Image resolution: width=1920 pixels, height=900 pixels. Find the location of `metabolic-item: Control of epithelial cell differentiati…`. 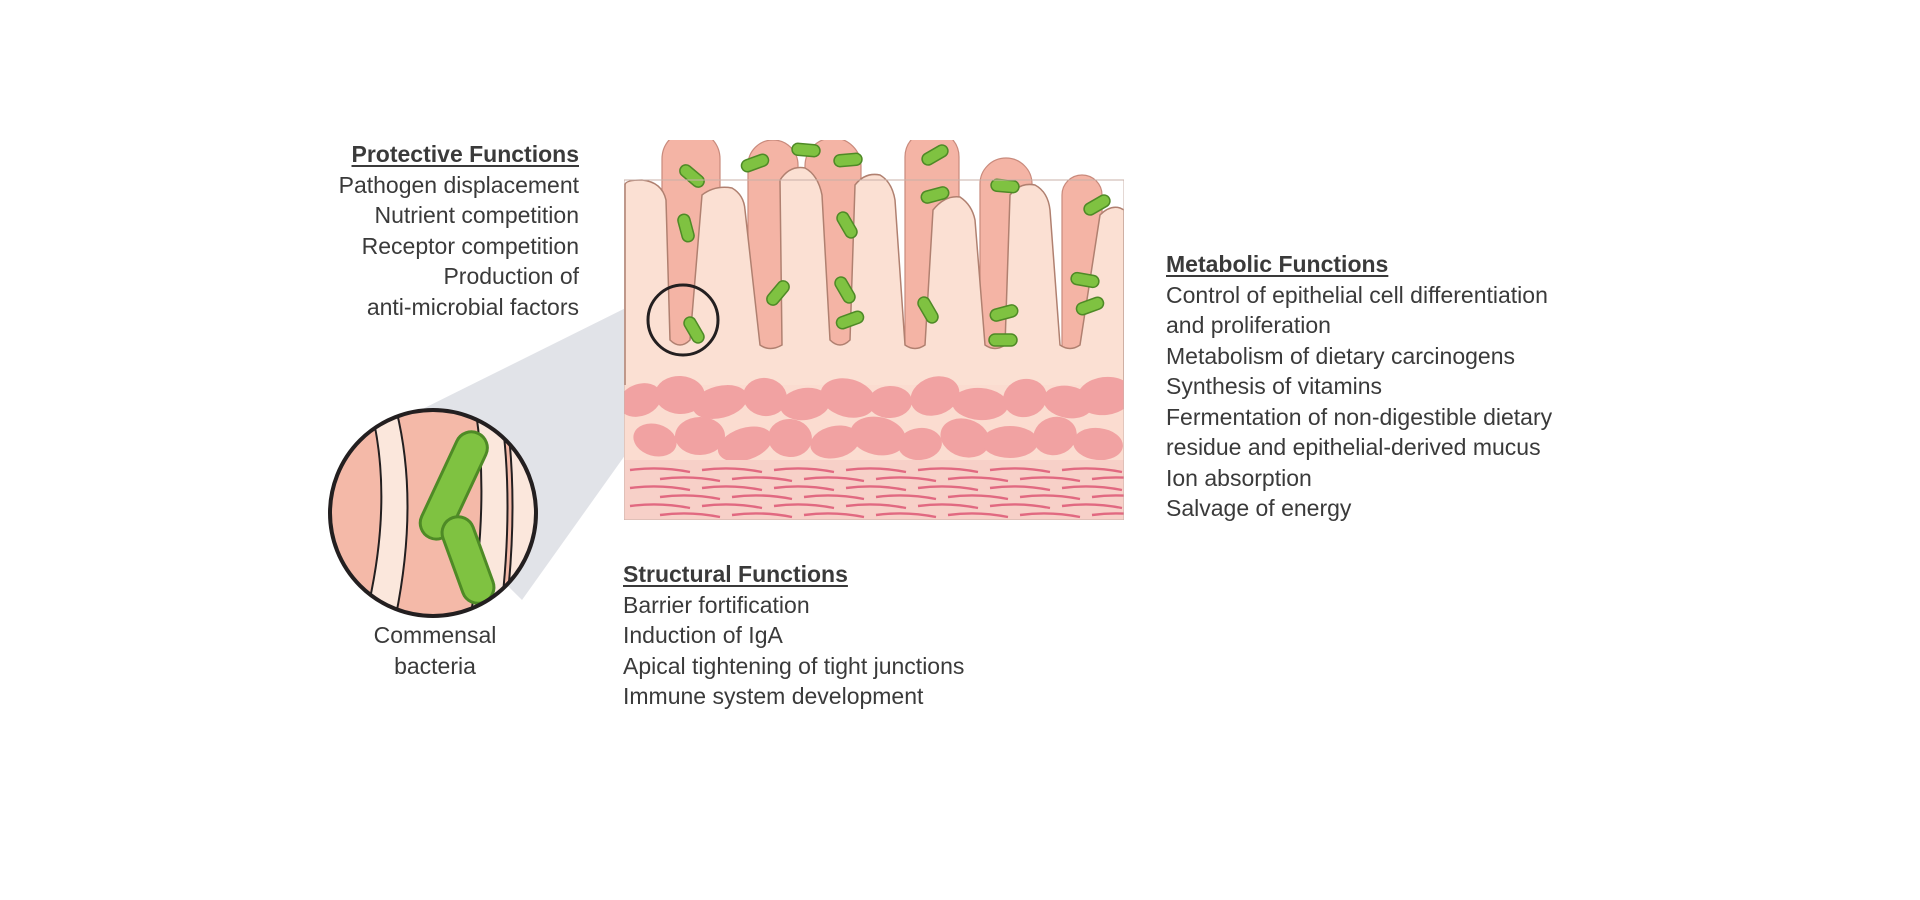

metabolic-item: Control of epithelial cell differentiati… is located at coordinates (1357, 294).